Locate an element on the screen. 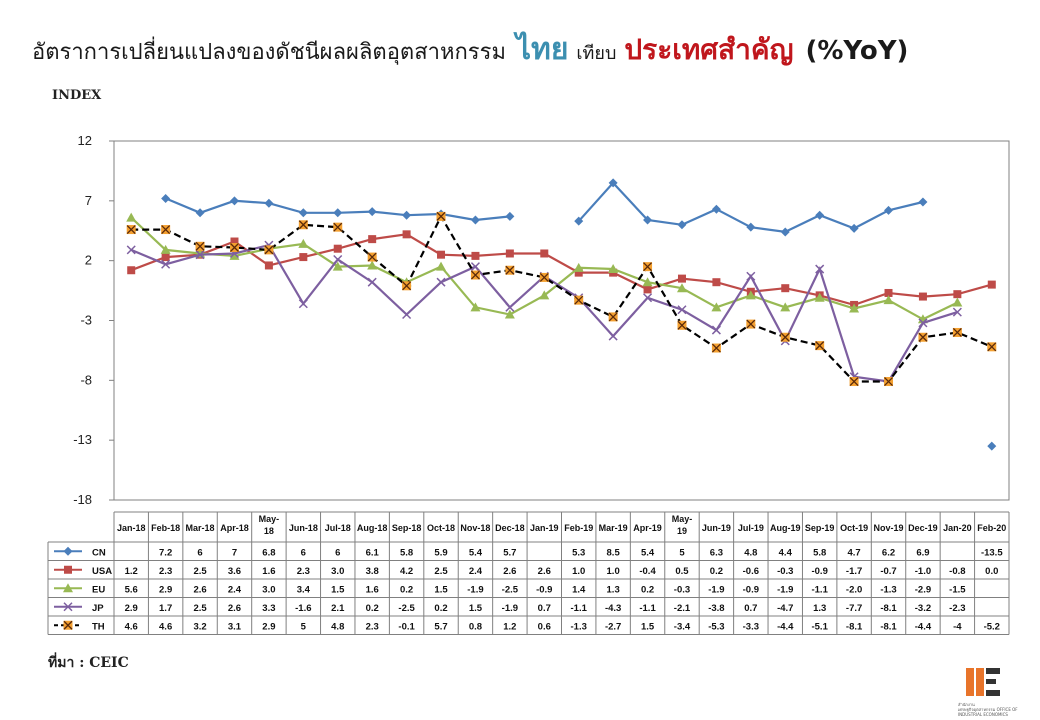 The image size is (1040, 720). data-label-jp: 2.5 is located at coordinates (200, 608).